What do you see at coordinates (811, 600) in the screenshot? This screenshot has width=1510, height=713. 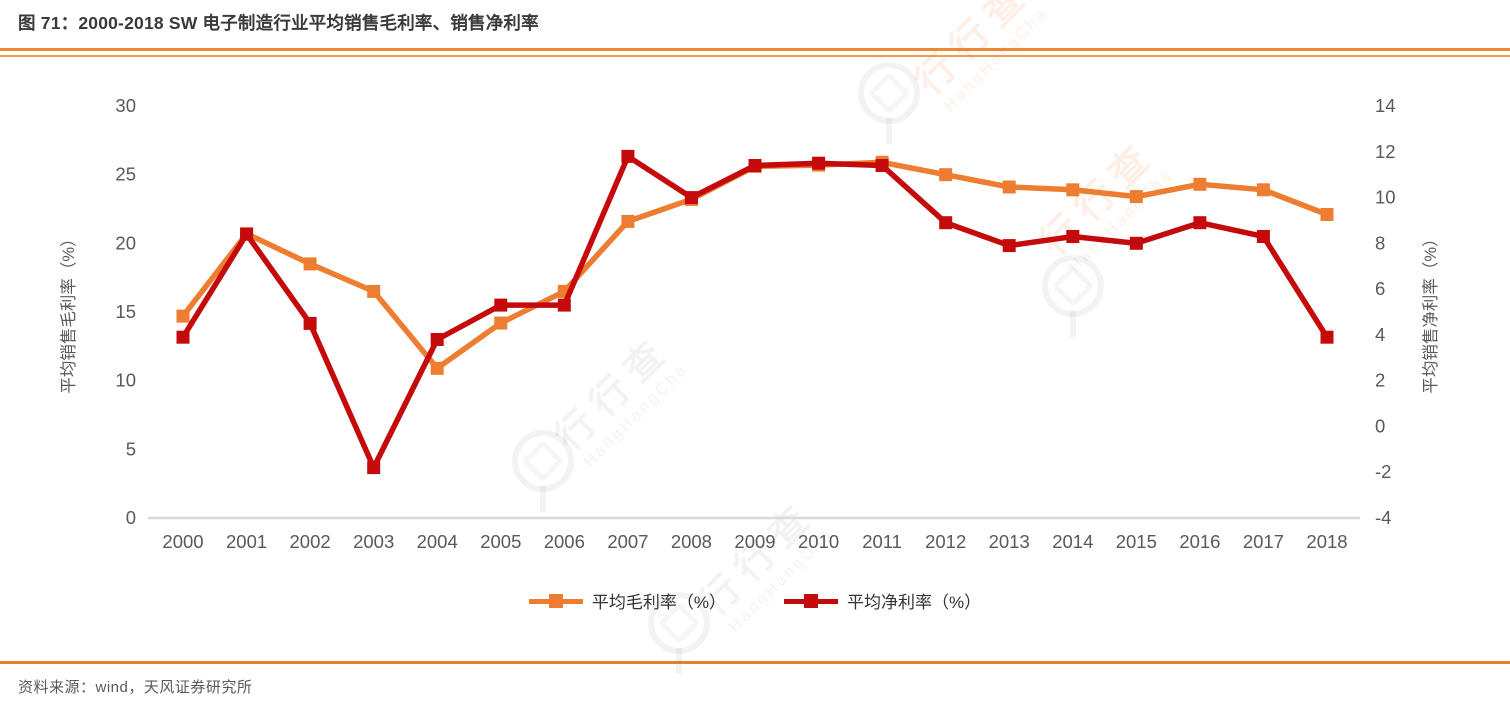 I see `net-margin-legend-marker` at bounding box center [811, 600].